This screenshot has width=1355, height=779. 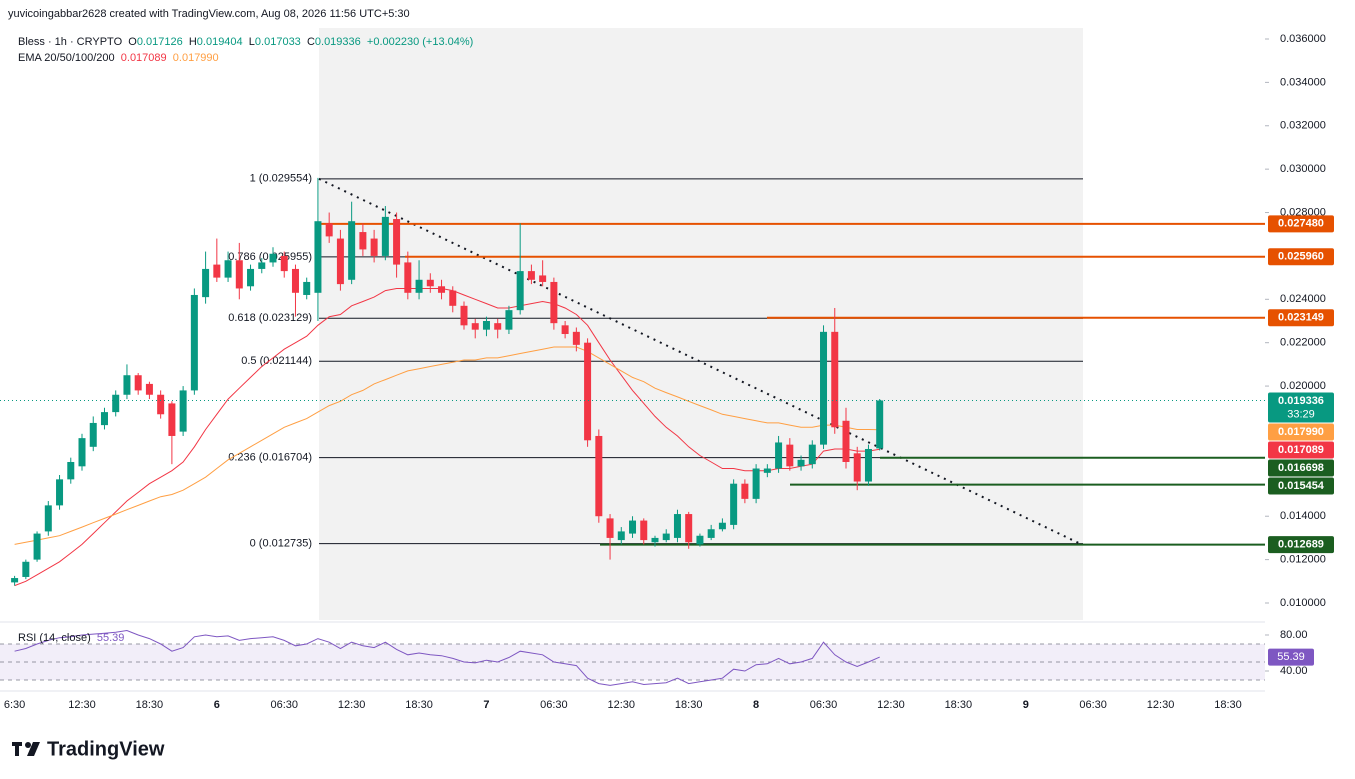 I want to click on price-tag-label: 0.016698, so click(x=1301, y=468).